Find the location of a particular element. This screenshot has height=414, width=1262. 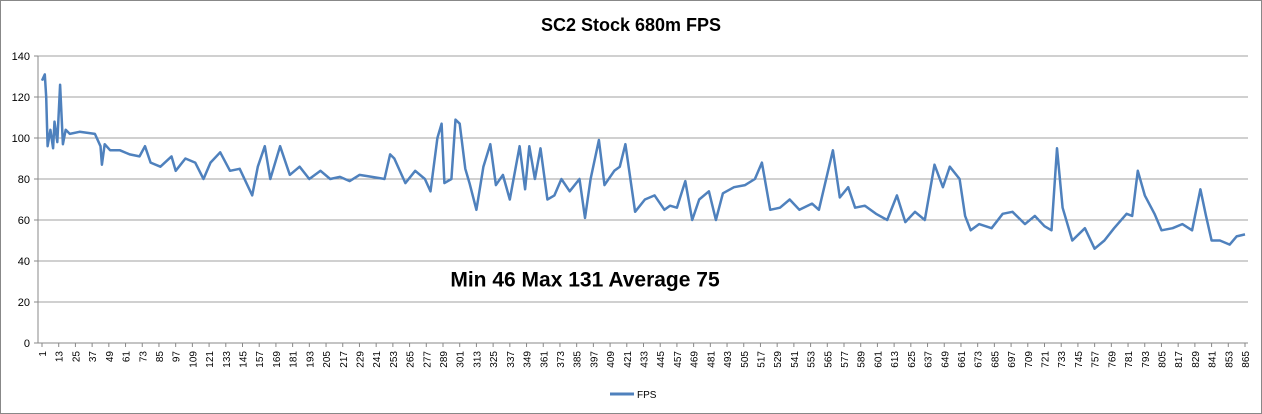

x-tick-label: 409 is located at coordinates (611, 359).